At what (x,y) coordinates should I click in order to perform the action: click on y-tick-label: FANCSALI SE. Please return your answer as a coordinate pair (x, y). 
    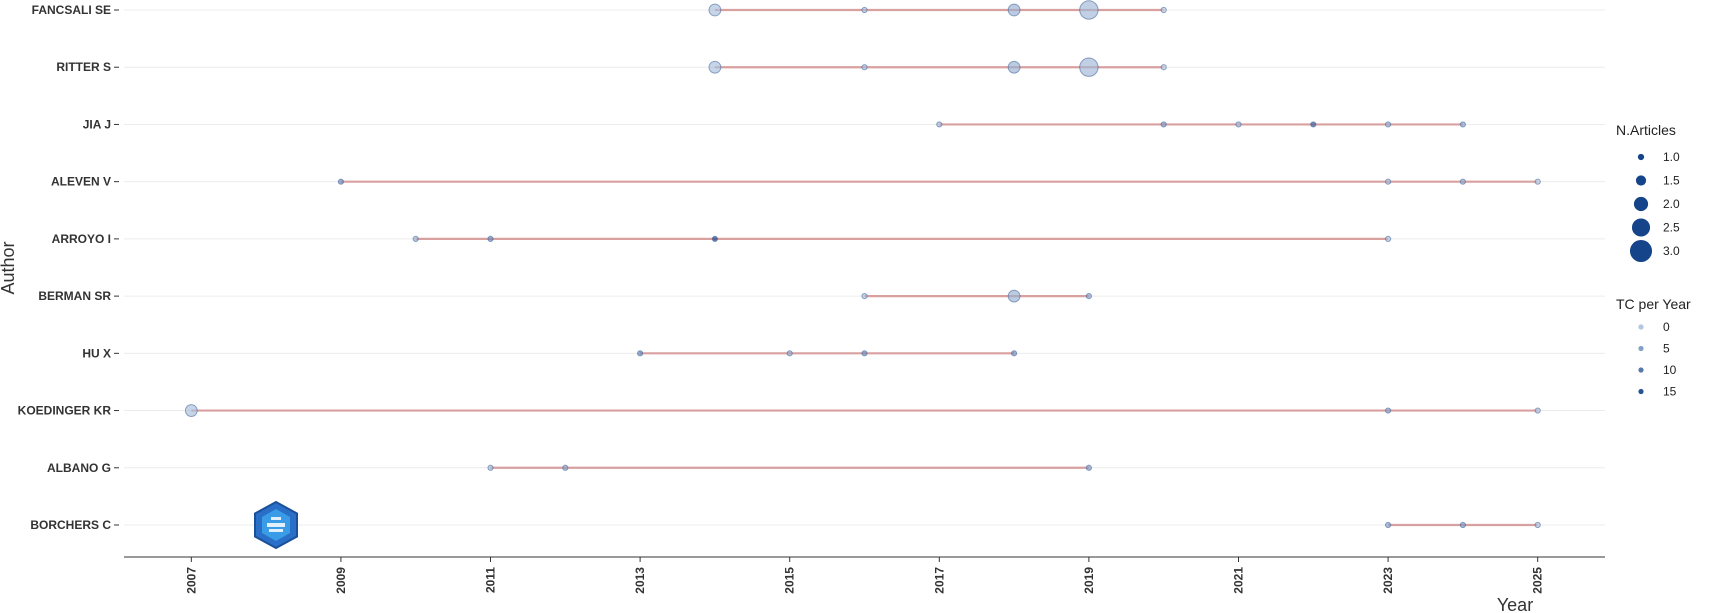
    Looking at the image, I should click on (71, 10).